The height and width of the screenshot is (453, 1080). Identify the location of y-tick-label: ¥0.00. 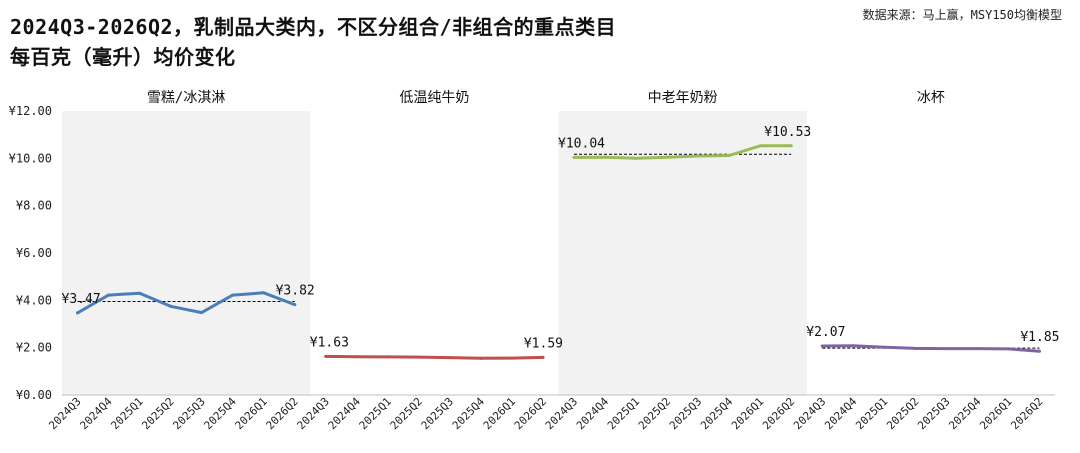
(34, 395).